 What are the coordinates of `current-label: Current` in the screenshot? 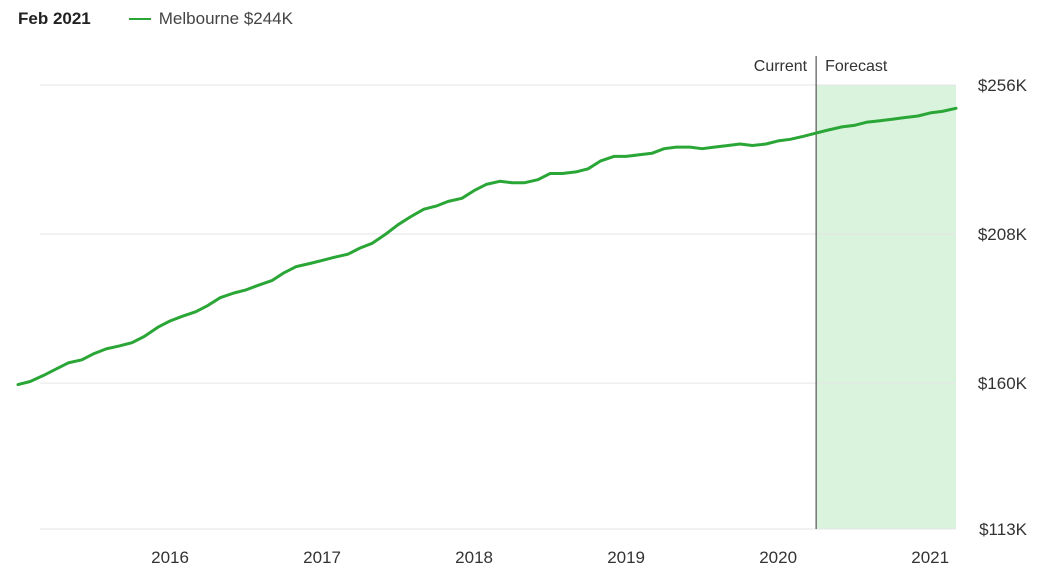 It's located at (781, 66).